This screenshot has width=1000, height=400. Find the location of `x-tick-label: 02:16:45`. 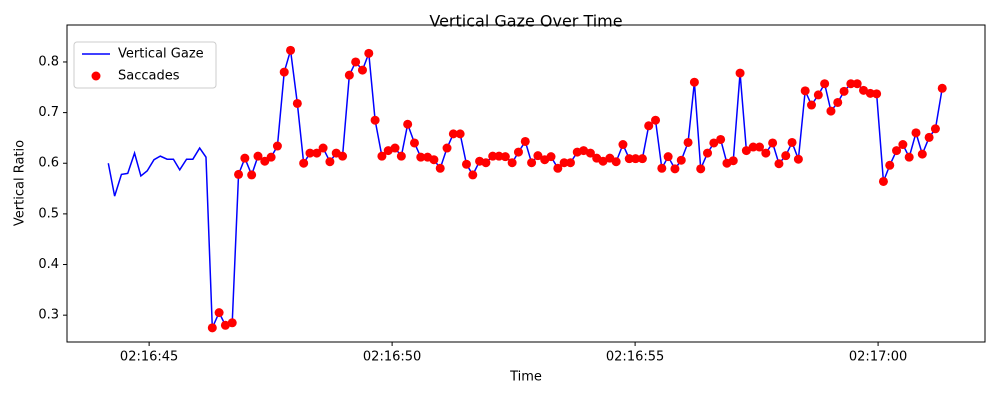

x-tick-label: 02:16:45 is located at coordinates (149, 357).